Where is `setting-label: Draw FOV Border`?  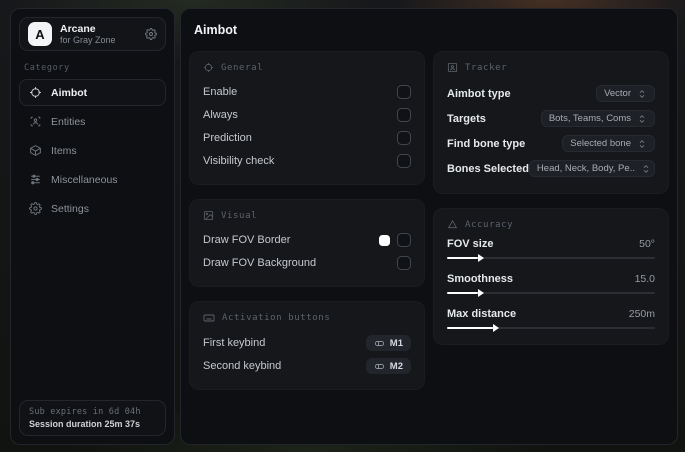 setting-label: Draw FOV Border is located at coordinates (247, 240).